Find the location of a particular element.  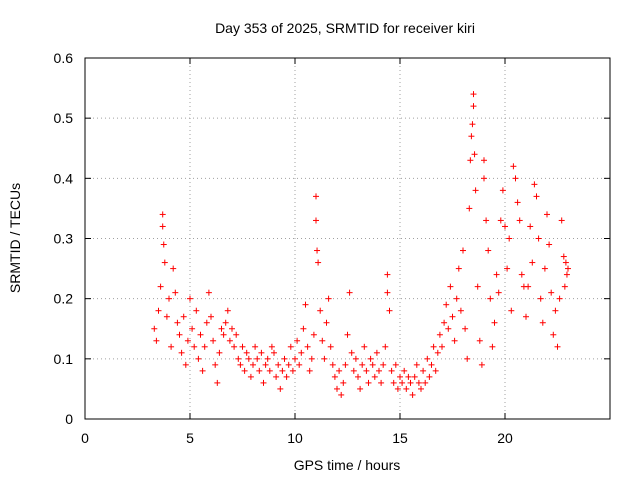

y-tick-label: 0 is located at coordinates (69, 419).